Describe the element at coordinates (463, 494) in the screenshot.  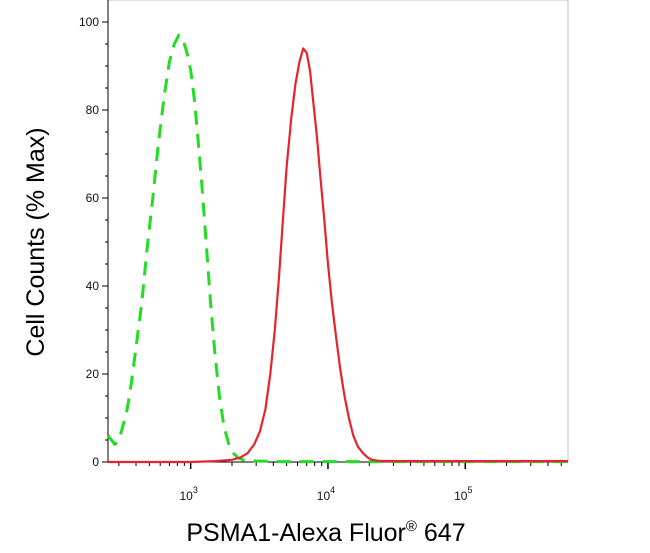
I see `x-tick-label: 10⁵` at that location.